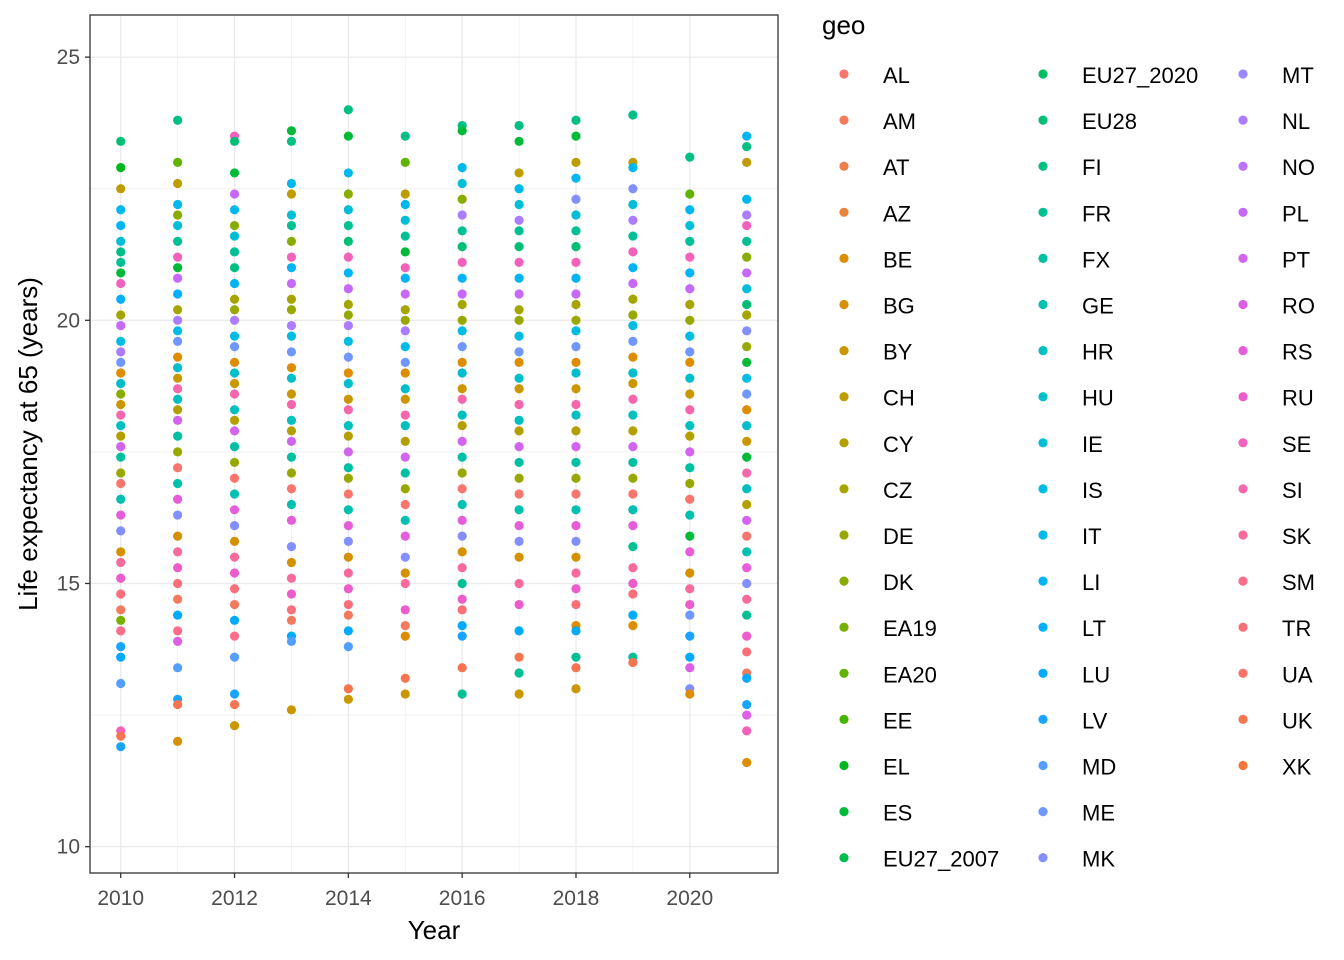  Describe the element at coordinates (844, 166) in the screenshot. I see `legend-key-at` at that location.